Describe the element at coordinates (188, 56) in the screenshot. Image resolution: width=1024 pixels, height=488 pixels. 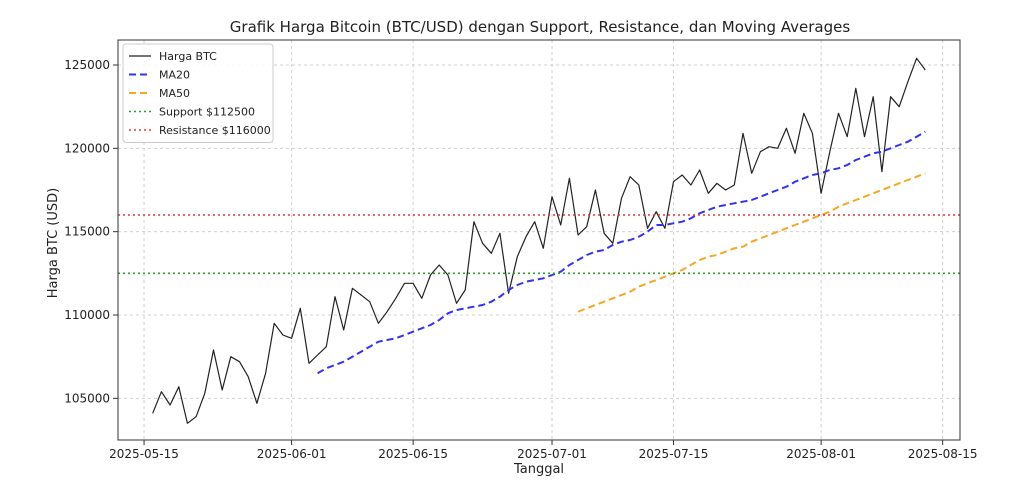
I see `legend-entry: Harga BTC` at that location.